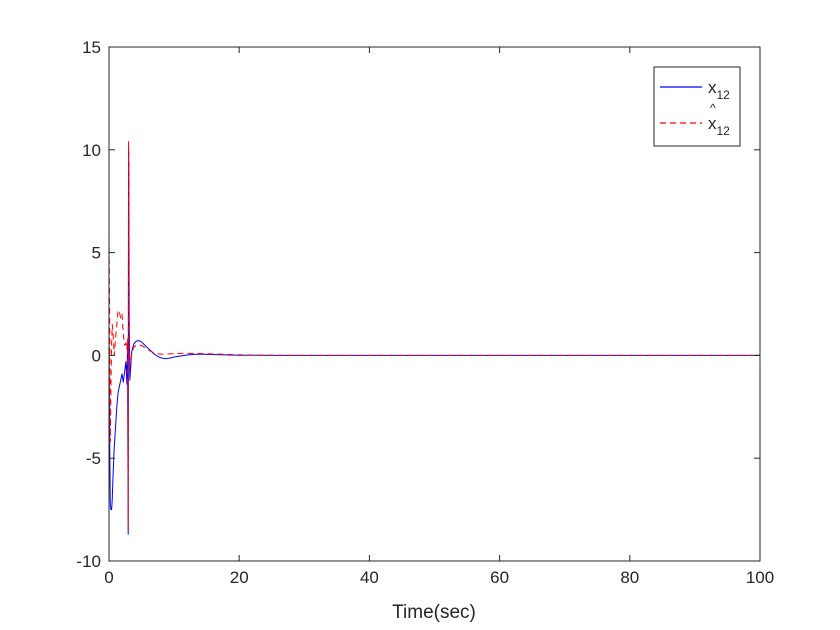 Image resolution: width=840 pixels, height=630 pixels. What do you see at coordinates (239, 577) in the screenshot?
I see `x-tick-label: 20` at bounding box center [239, 577].